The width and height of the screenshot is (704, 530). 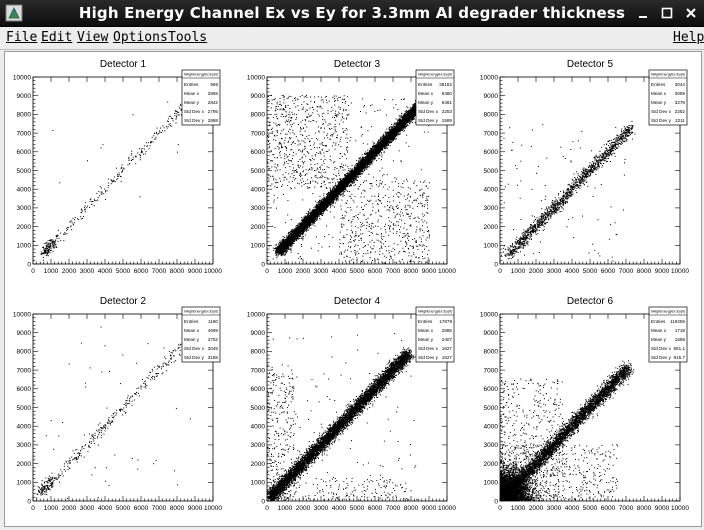 I want to click on stats-value: 2842, so click(x=213, y=102).